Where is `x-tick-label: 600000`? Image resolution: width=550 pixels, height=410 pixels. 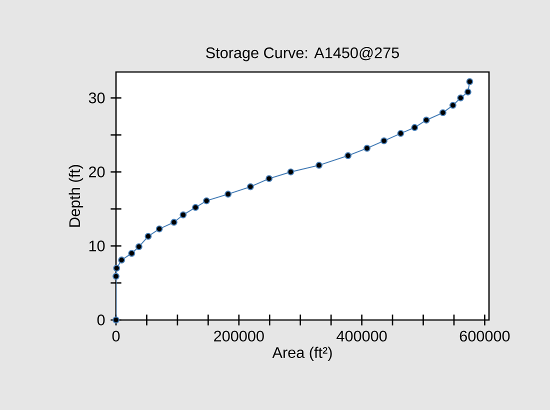
x-tick-label: 600000 is located at coordinates (485, 336).